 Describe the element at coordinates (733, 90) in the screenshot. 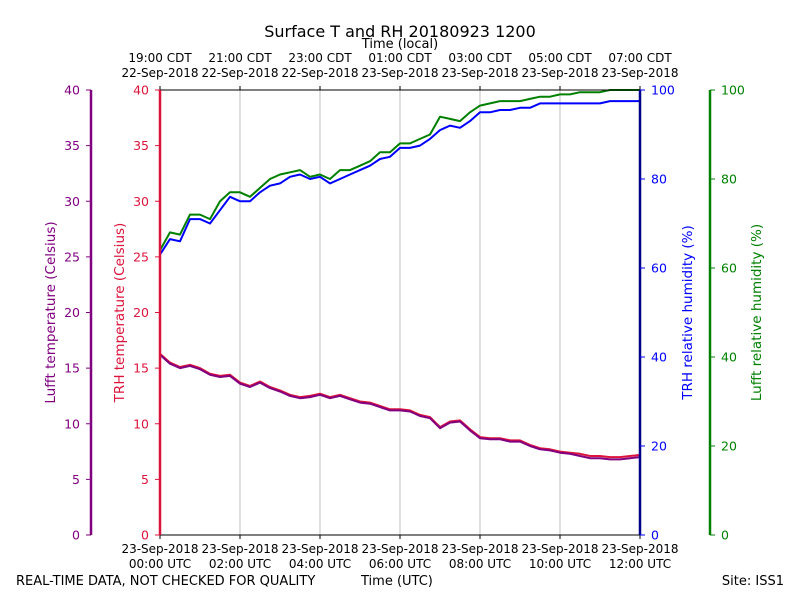

I see `lufft_rh-tick-label: 100` at that location.